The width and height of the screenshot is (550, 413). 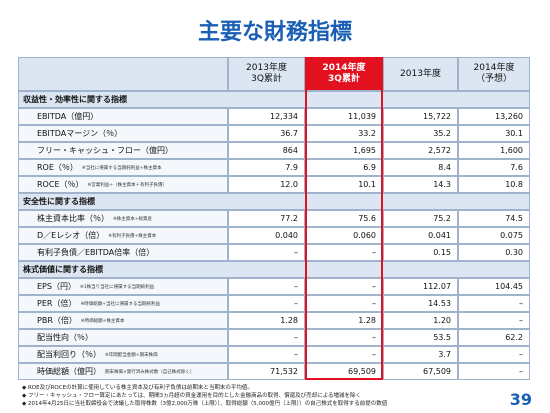 I want to click on value: 62.2, so click(x=494, y=337).